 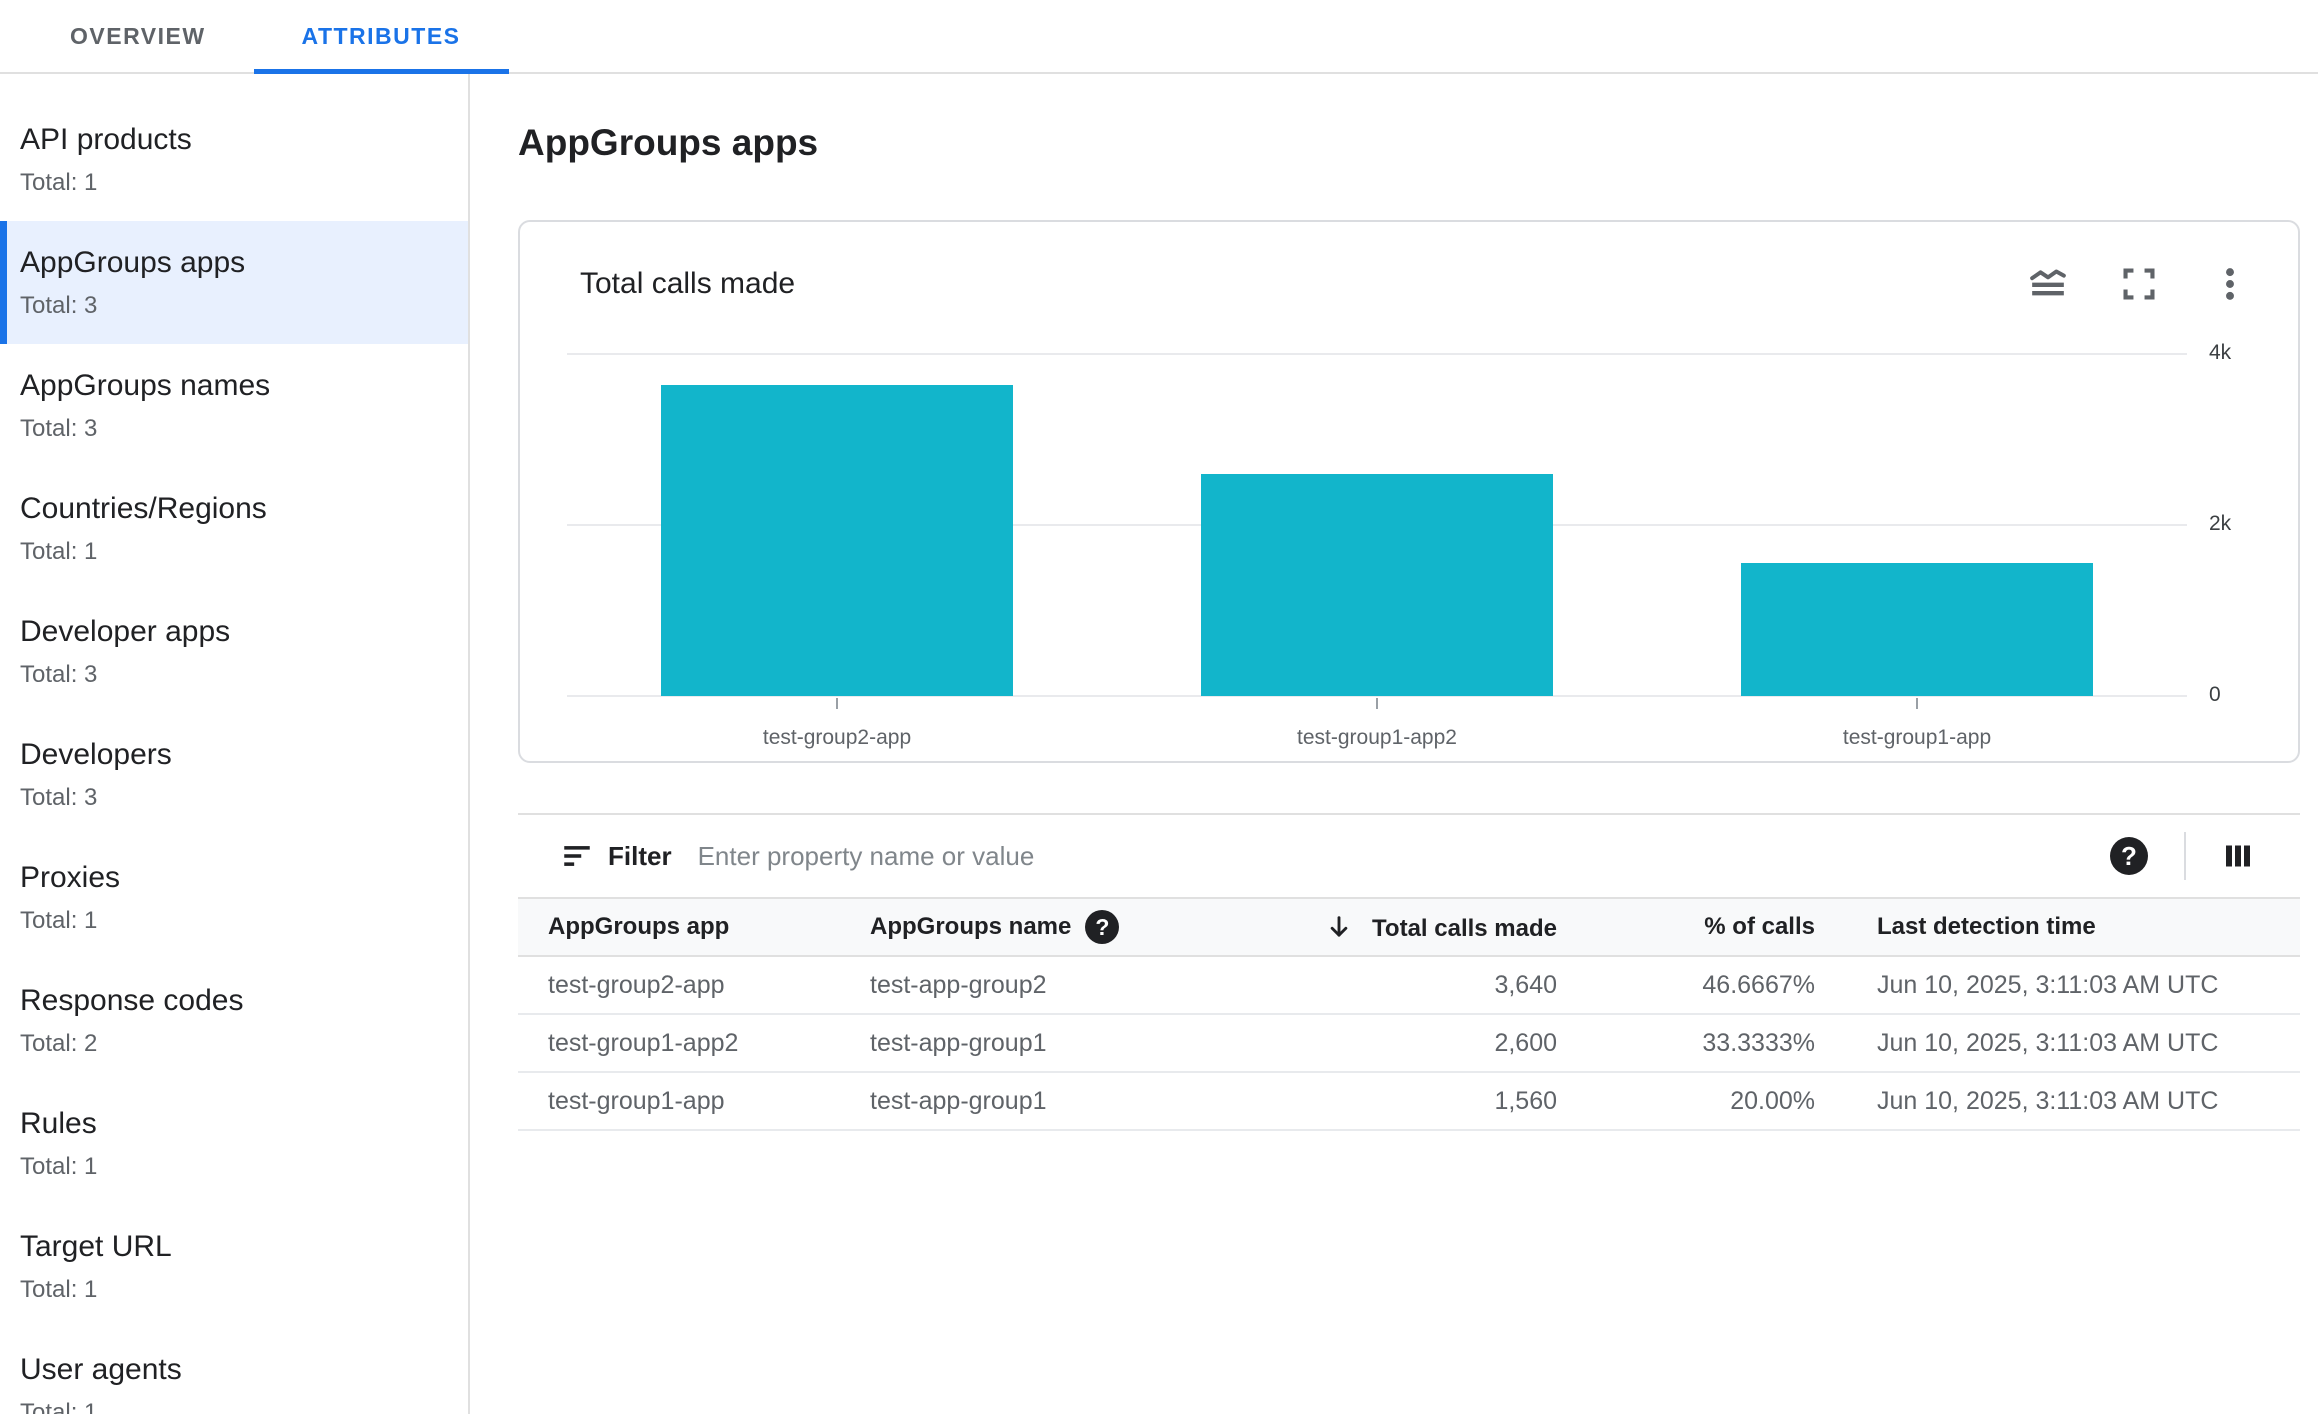 I want to click on x-axis-label: test-group1-app, so click(x=1917, y=737).